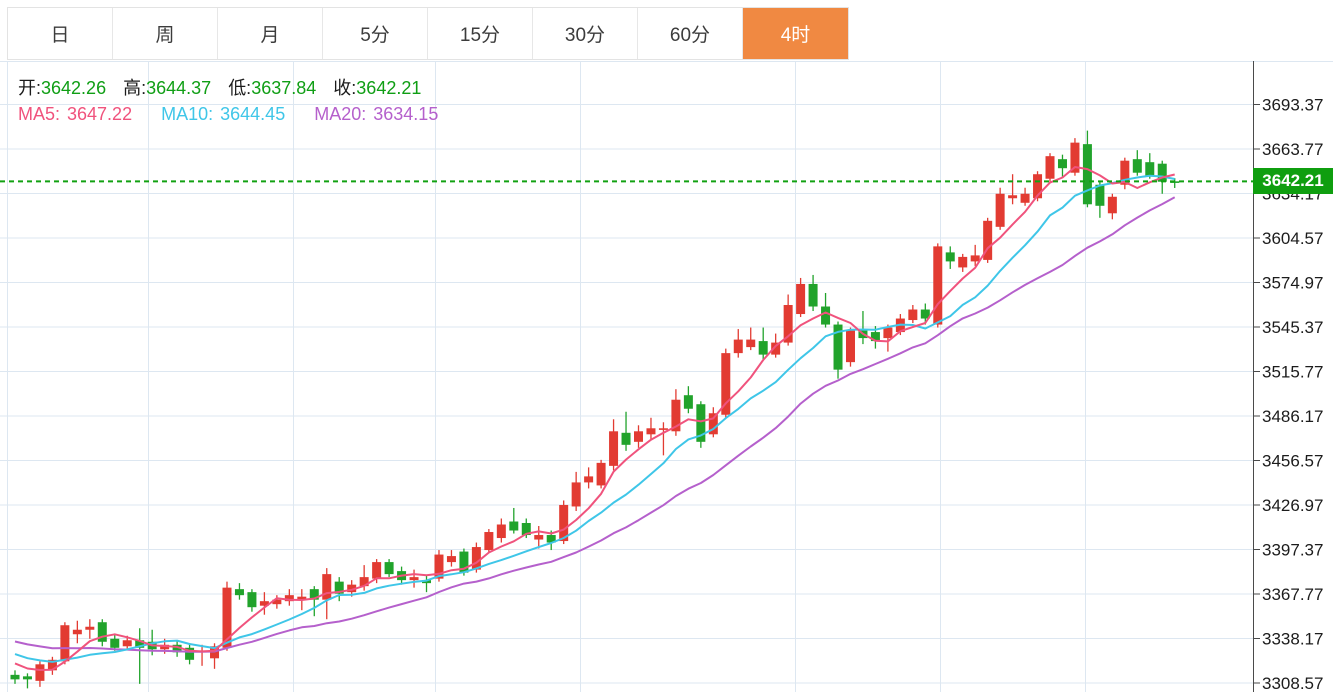 This screenshot has height=692, width=1333. I want to click on y-axis-label: 3545.37, so click(1292, 327).